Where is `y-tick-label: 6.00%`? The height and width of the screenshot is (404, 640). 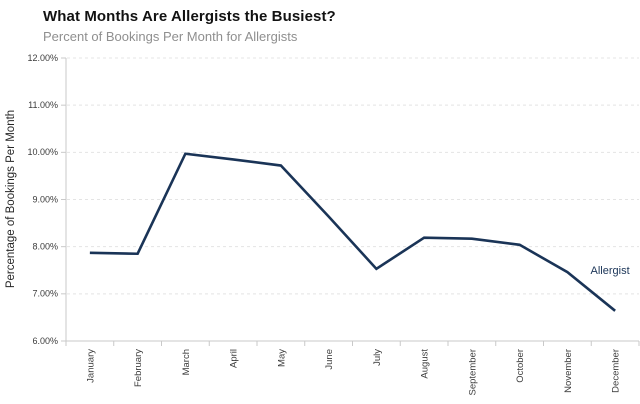 y-tick-label: 6.00% is located at coordinates (45, 341).